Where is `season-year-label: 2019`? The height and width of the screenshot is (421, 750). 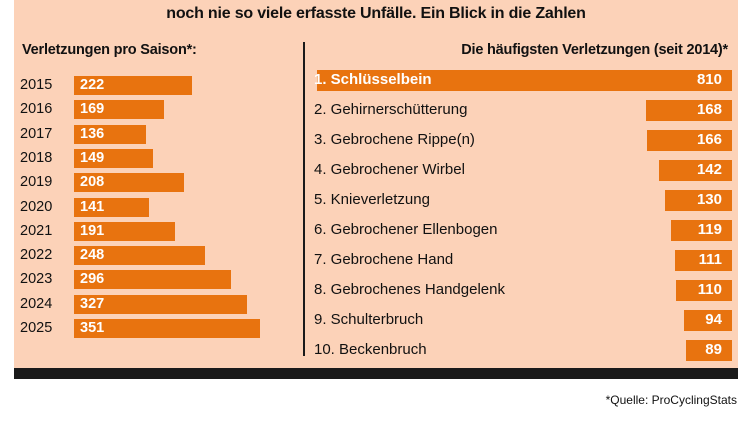 season-year-label: 2019 is located at coordinates (36, 182).